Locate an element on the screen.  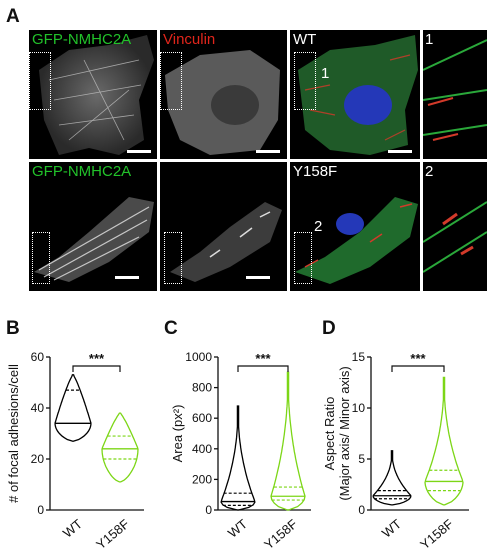
panel-letter-c: C is located at coordinates (171, 328).